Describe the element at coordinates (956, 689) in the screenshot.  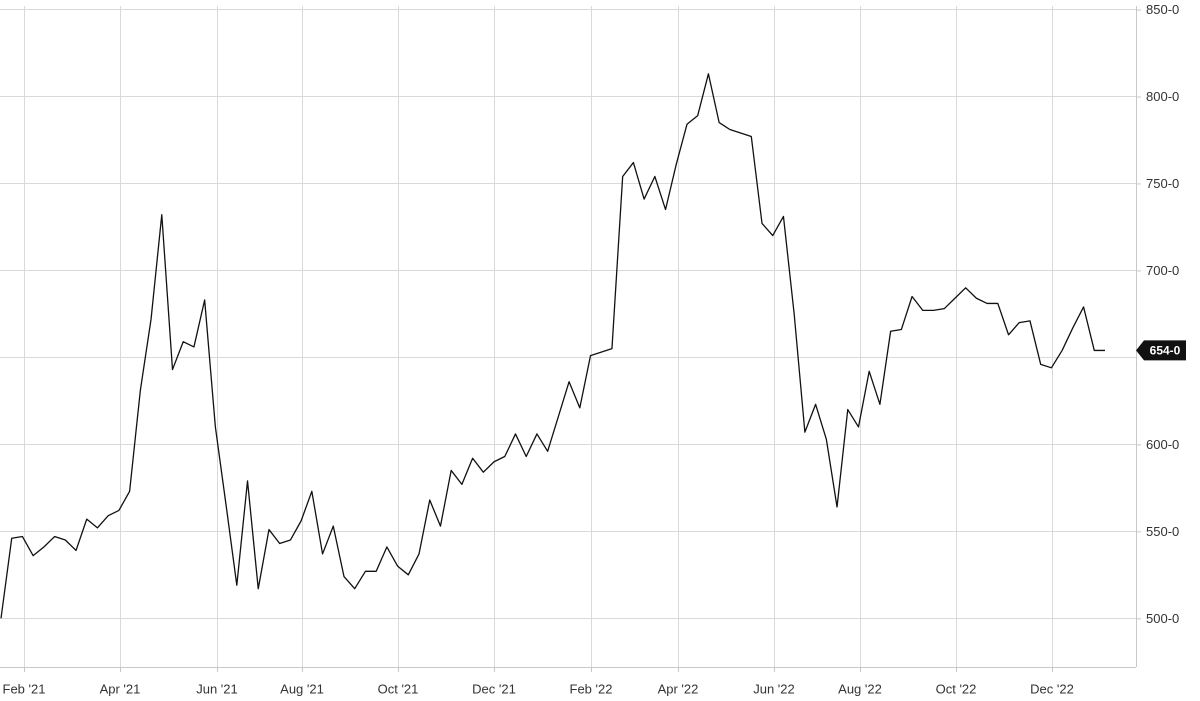
I see `x-tick-label: Oct '22` at that location.